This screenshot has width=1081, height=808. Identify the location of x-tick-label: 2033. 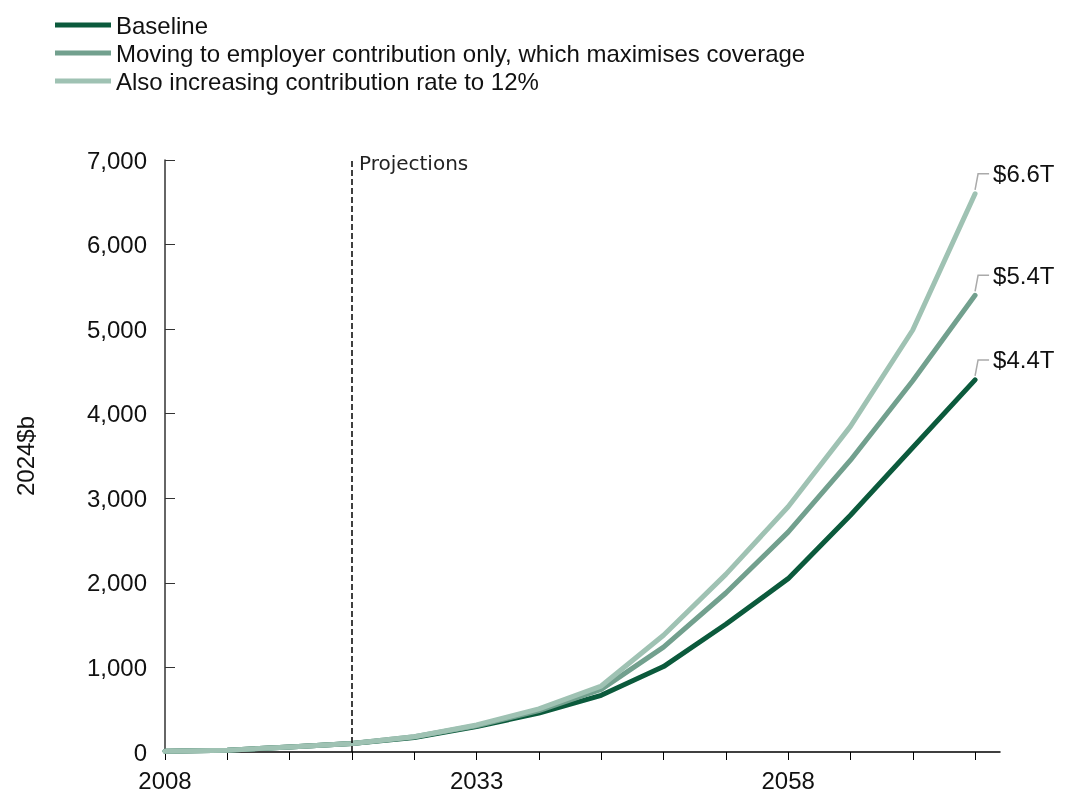
(476, 780).